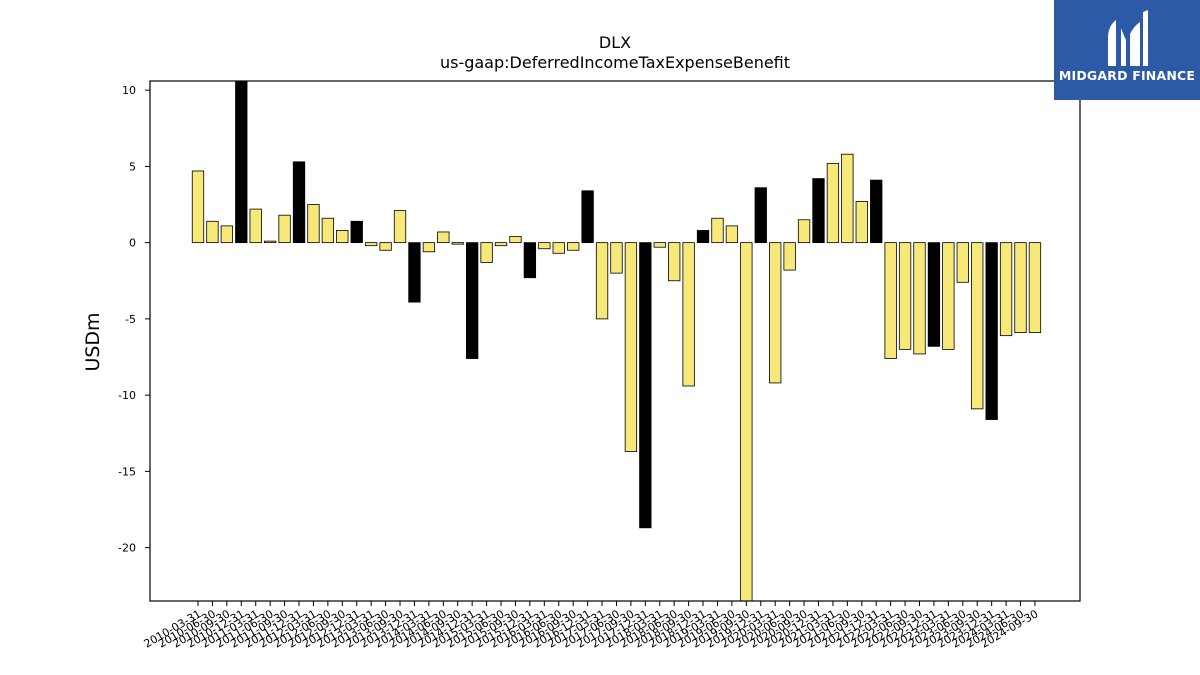 The height and width of the screenshot is (675, 1200). Describe the element at coordinates (129, 90) in the screenshot. I see `y-tick-label: 10` at that location.